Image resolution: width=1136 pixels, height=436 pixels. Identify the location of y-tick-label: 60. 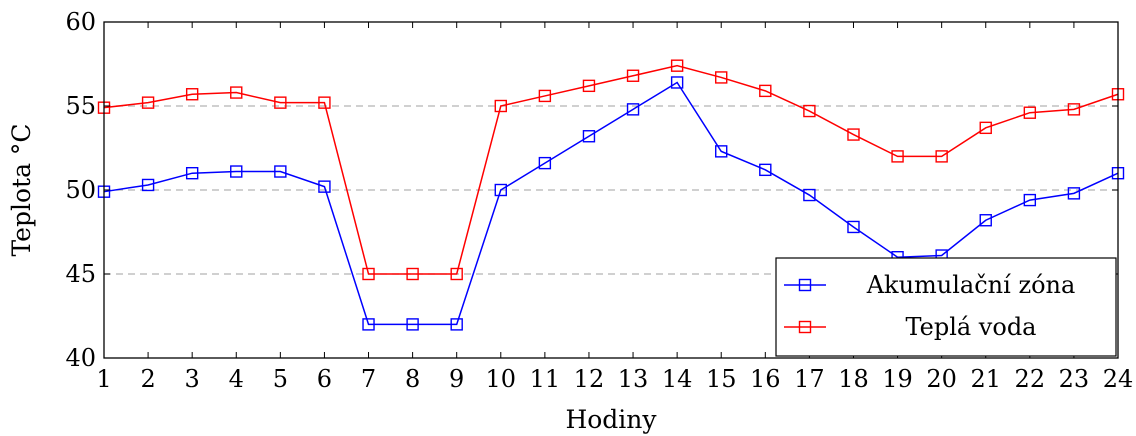
(80, 22).